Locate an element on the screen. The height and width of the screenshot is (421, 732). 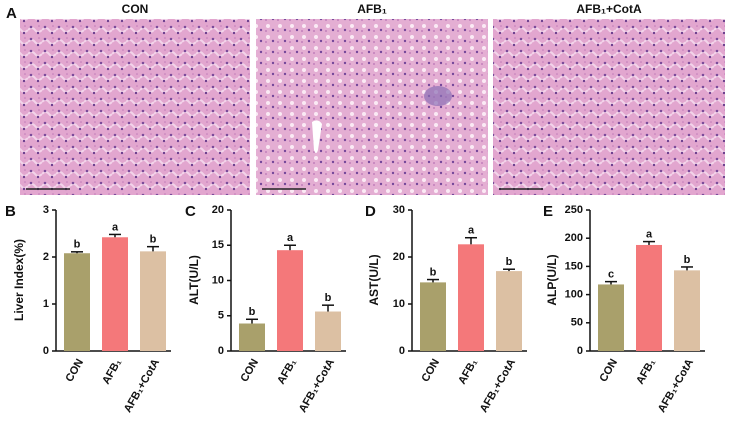
histology-afb1 is located at coordinates (372, 107).